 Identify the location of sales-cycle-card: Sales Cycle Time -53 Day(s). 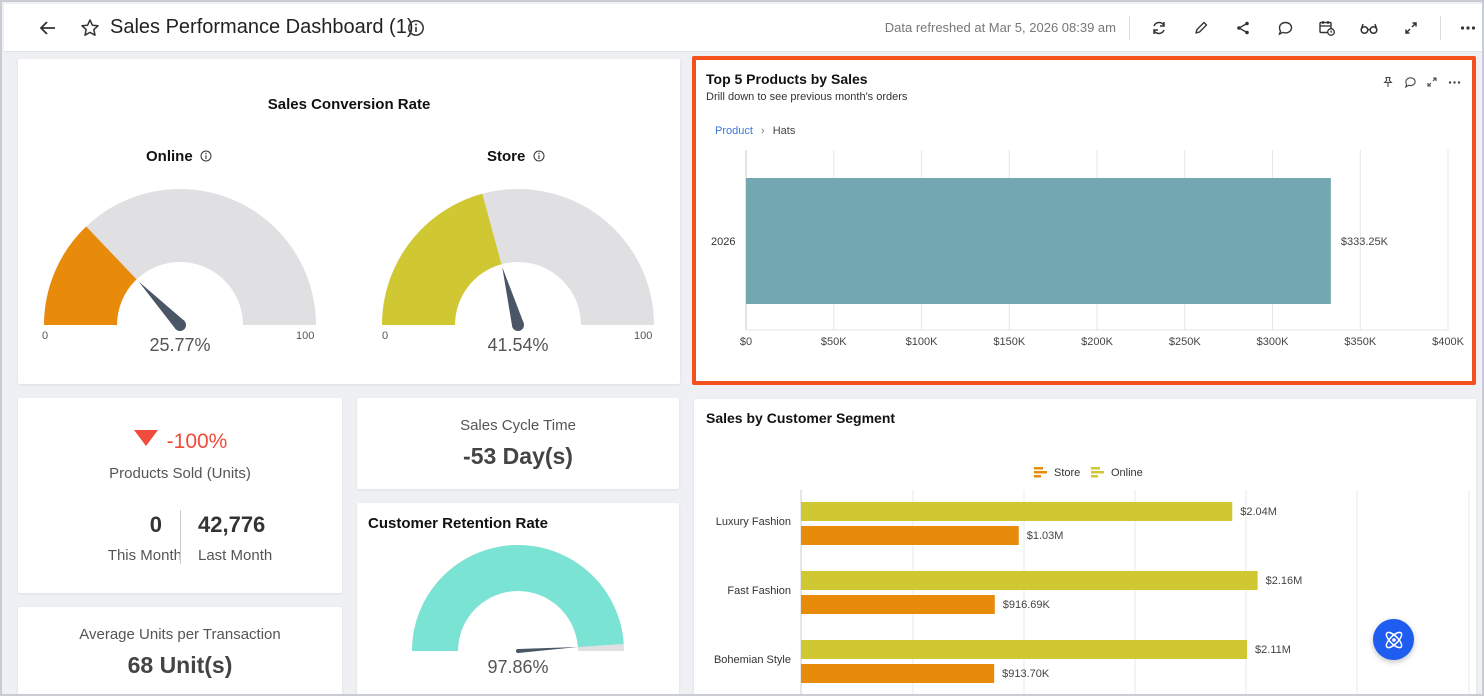
(518, 443).